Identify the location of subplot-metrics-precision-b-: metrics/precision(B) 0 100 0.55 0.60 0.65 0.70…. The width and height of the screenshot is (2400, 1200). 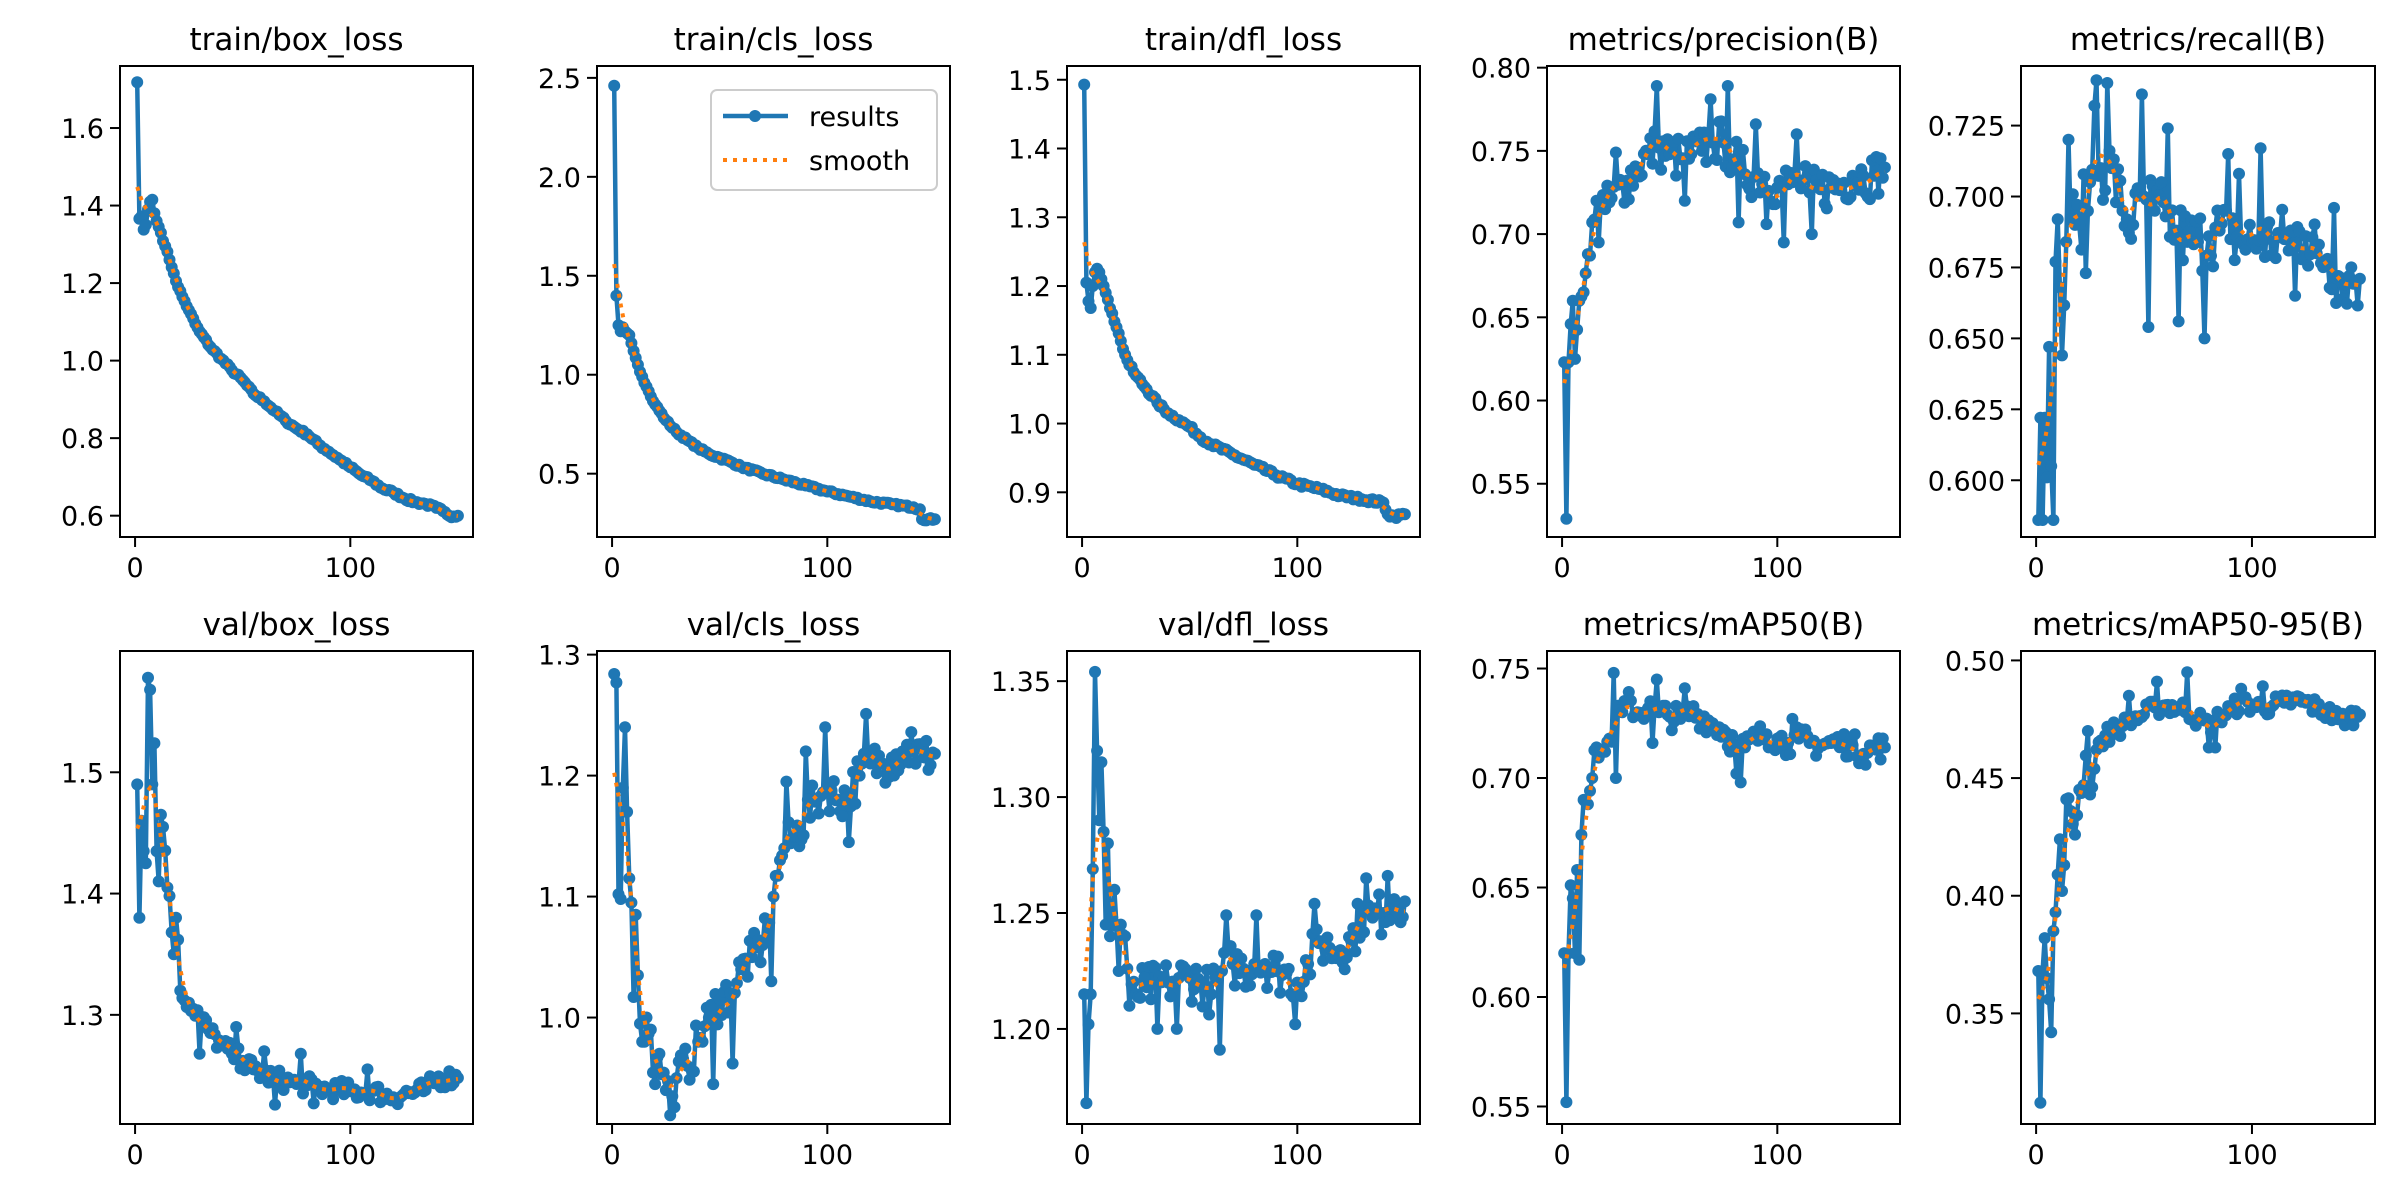
(1686, 303).